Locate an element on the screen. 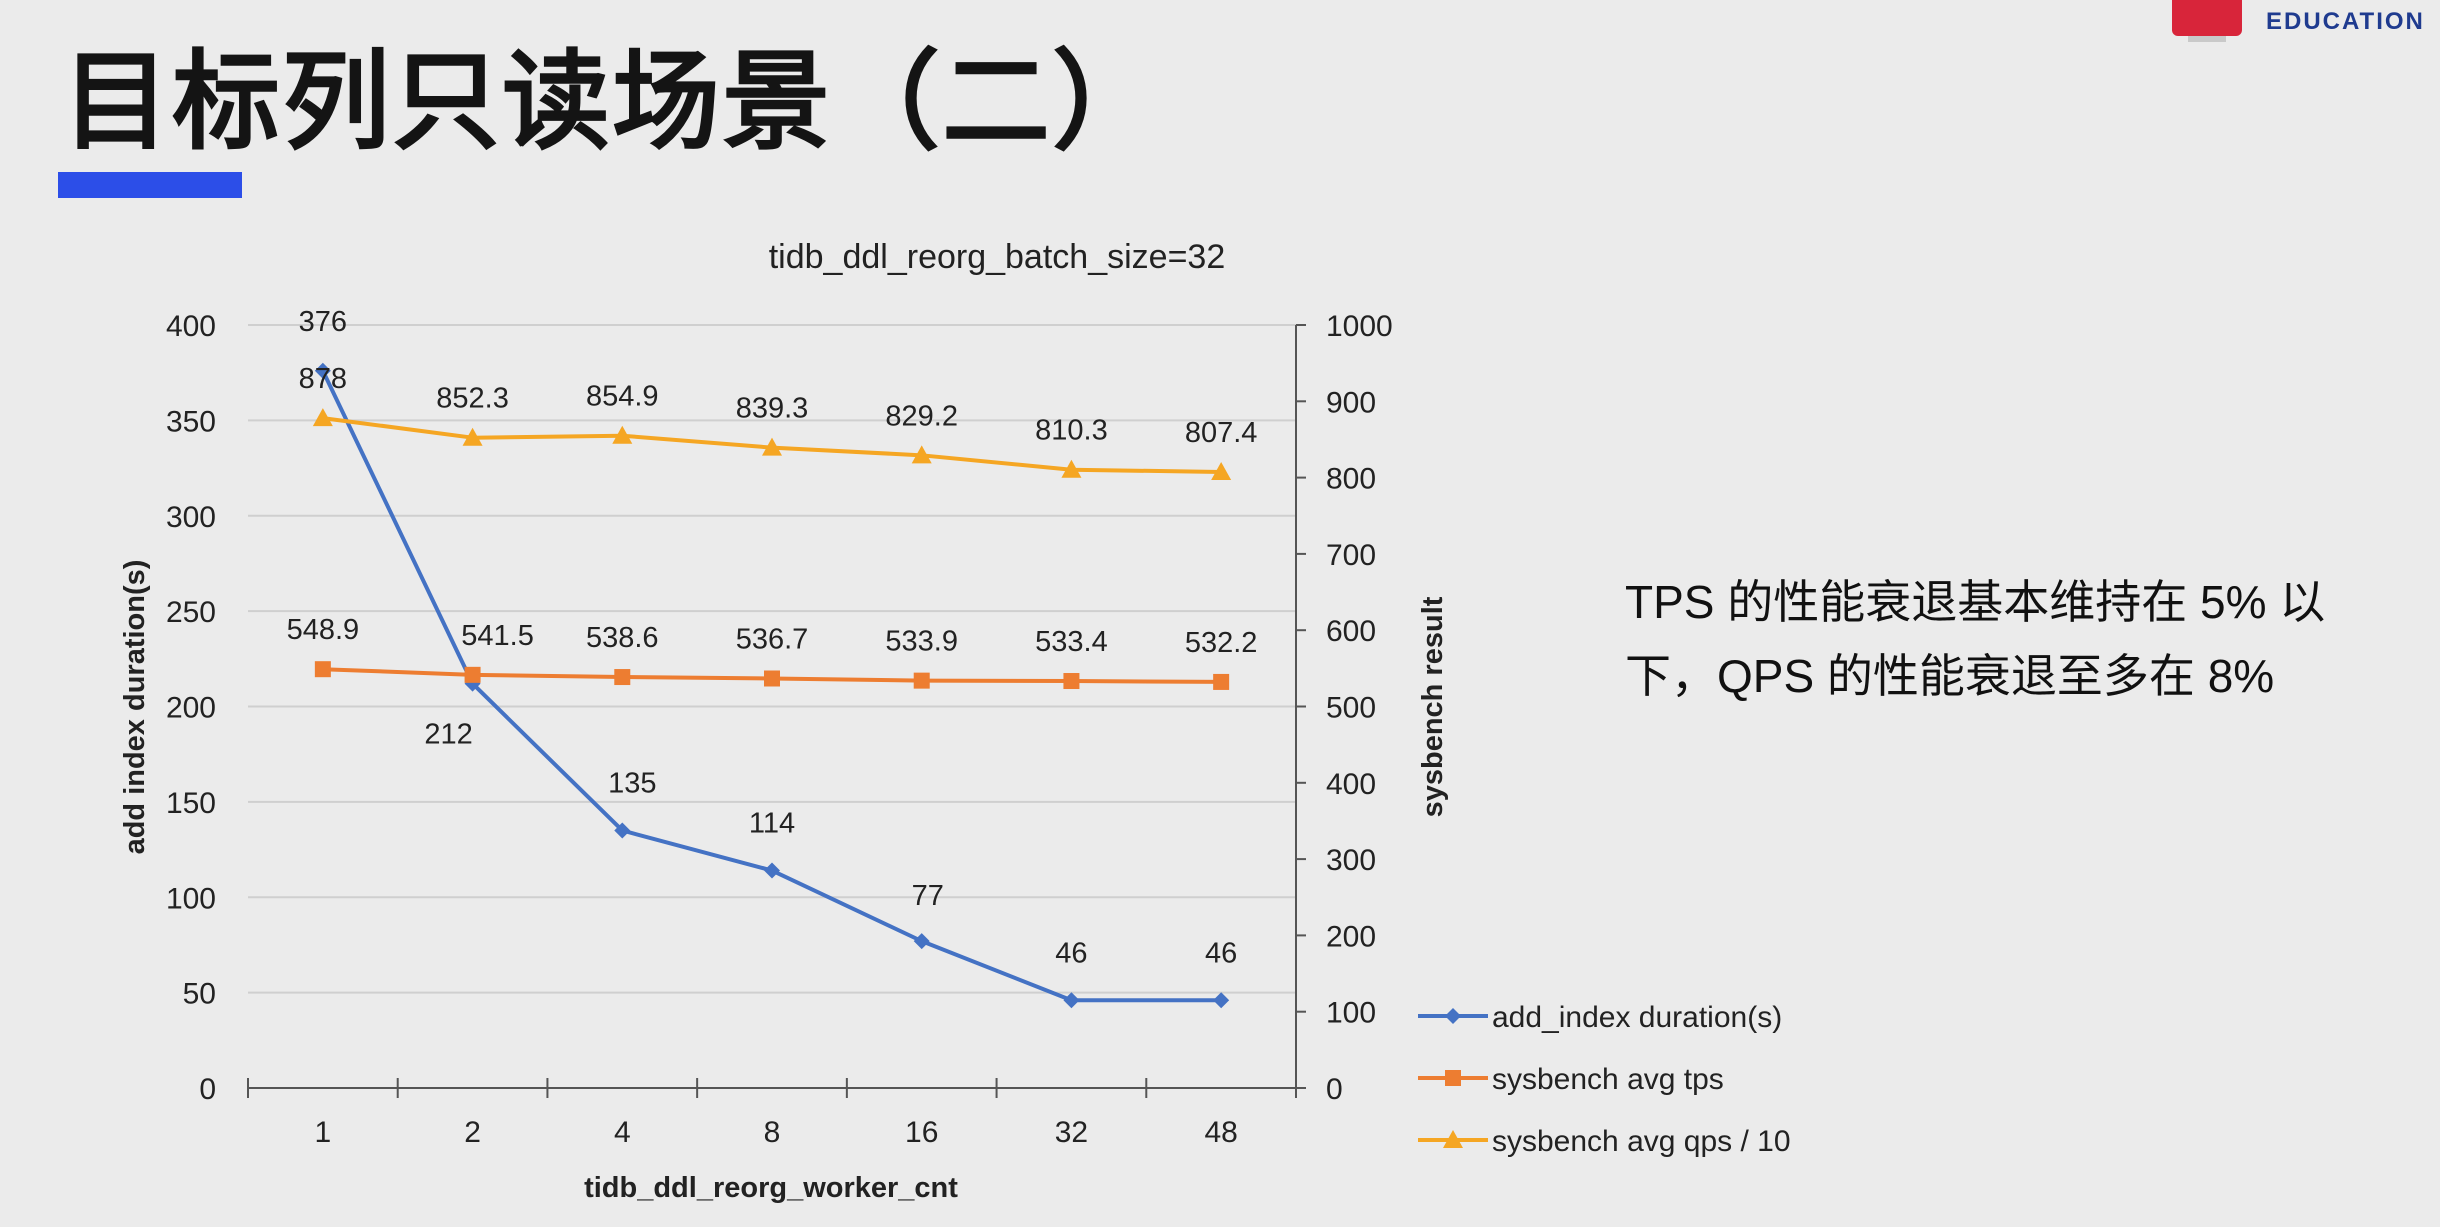 The height and width of the screenshot is (1227, 2440). y-tick-label: 300 is located at coordinates (191, 517).